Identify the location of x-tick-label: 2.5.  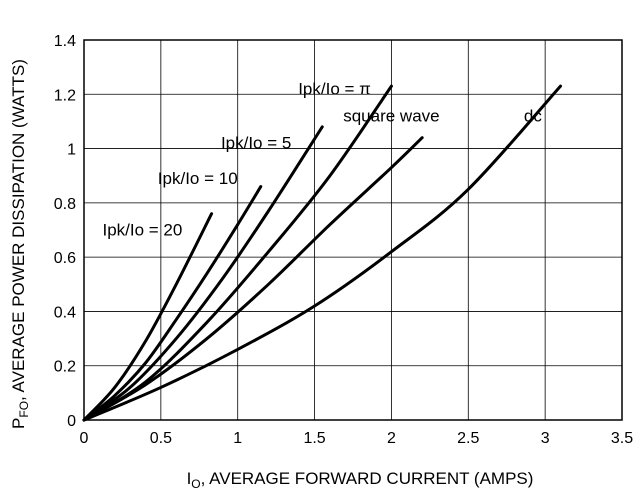
(468, 438).